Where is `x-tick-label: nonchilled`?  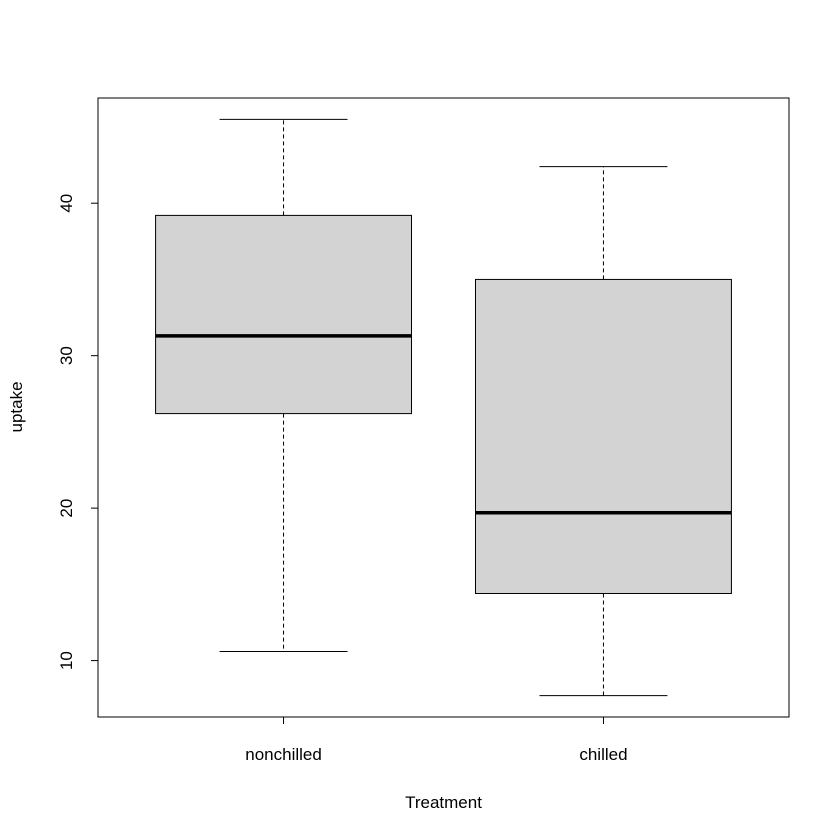
x-tick-label: nonchilled is located at coordinates (283, 754).